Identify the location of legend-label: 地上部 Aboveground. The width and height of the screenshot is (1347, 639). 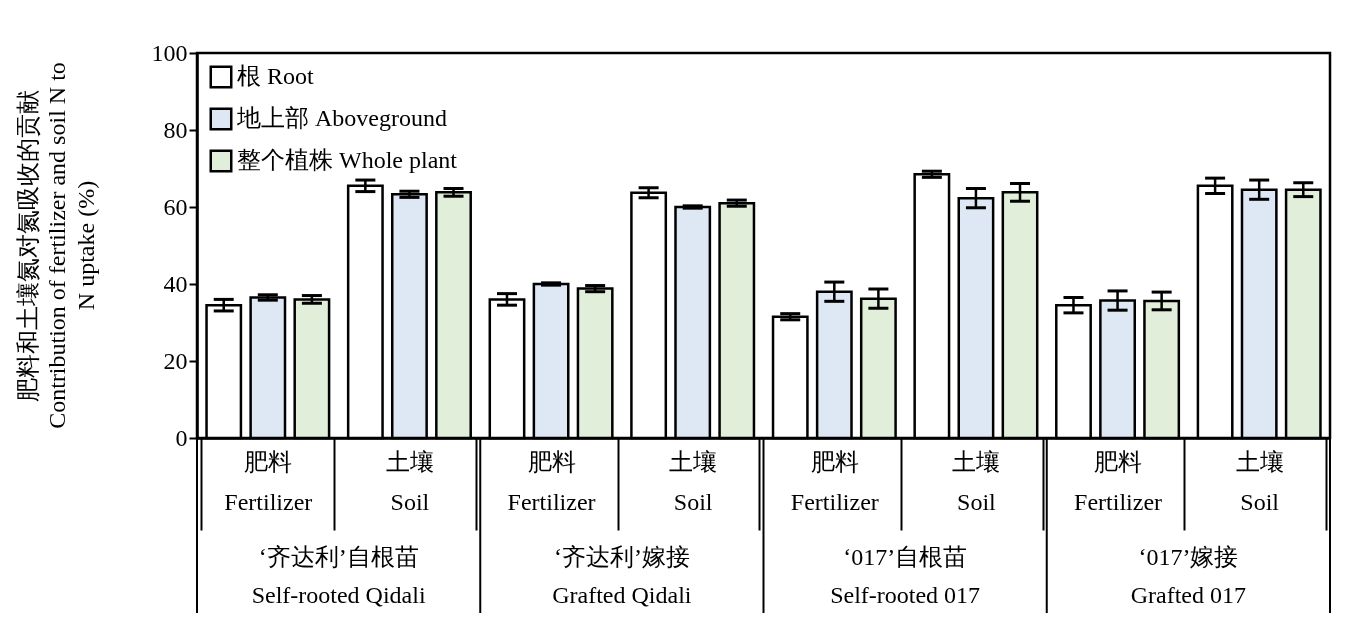
(341, 118).